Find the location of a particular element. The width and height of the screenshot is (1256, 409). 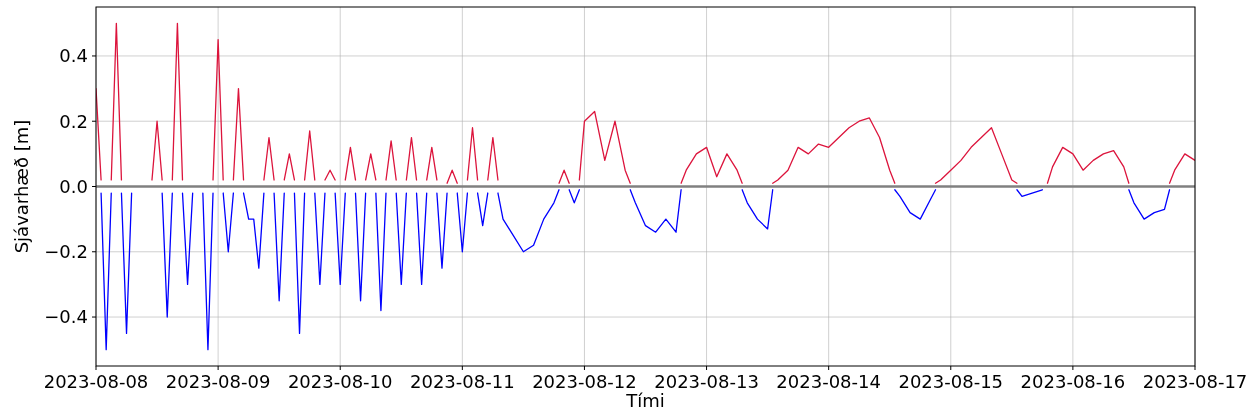

x-tick-label: 2023-08-15 is located at coordinates (951, 381).